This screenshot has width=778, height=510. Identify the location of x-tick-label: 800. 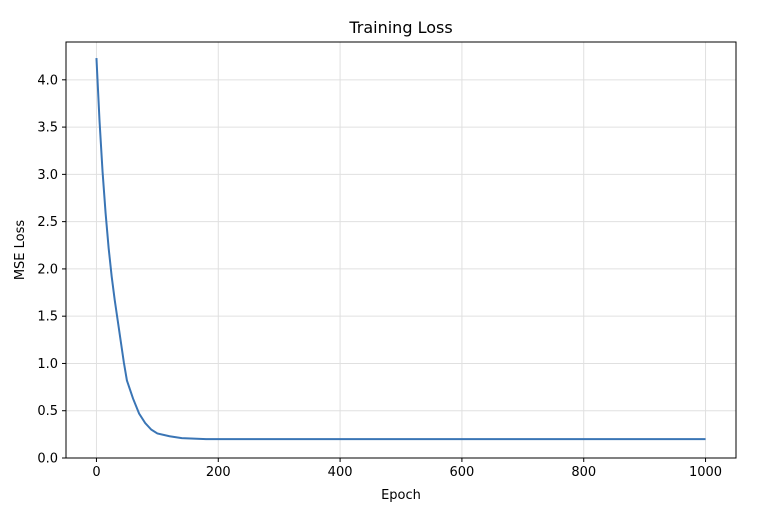
(583, 472).